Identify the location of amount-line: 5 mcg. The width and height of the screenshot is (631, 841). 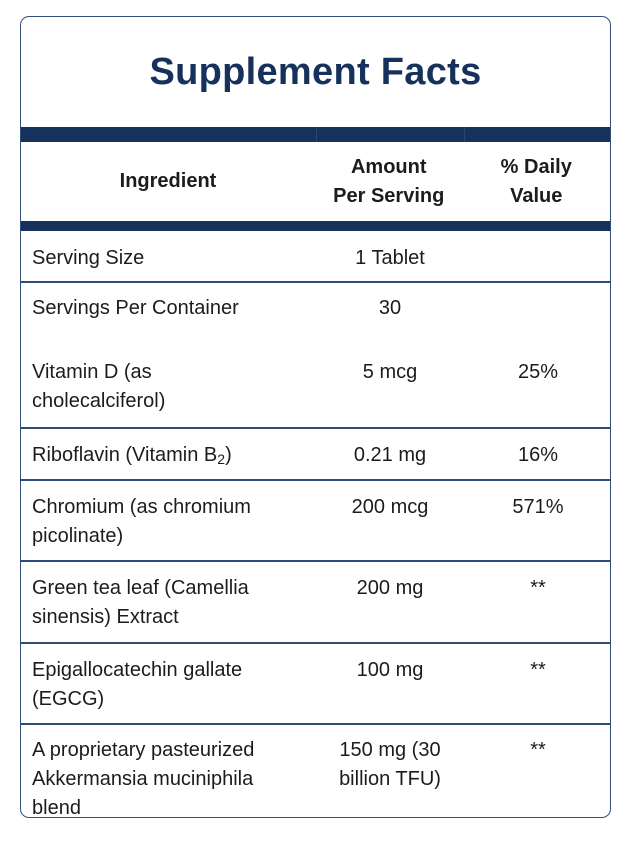
(390, 372).